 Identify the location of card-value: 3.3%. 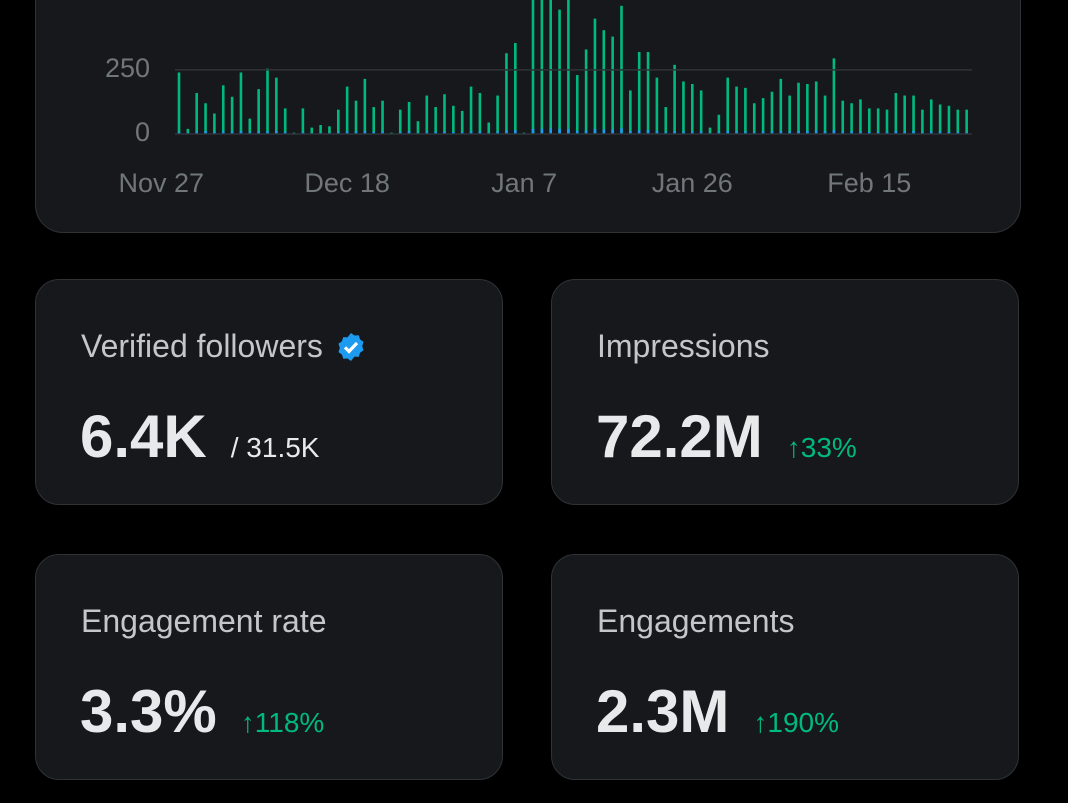
(148, 711).